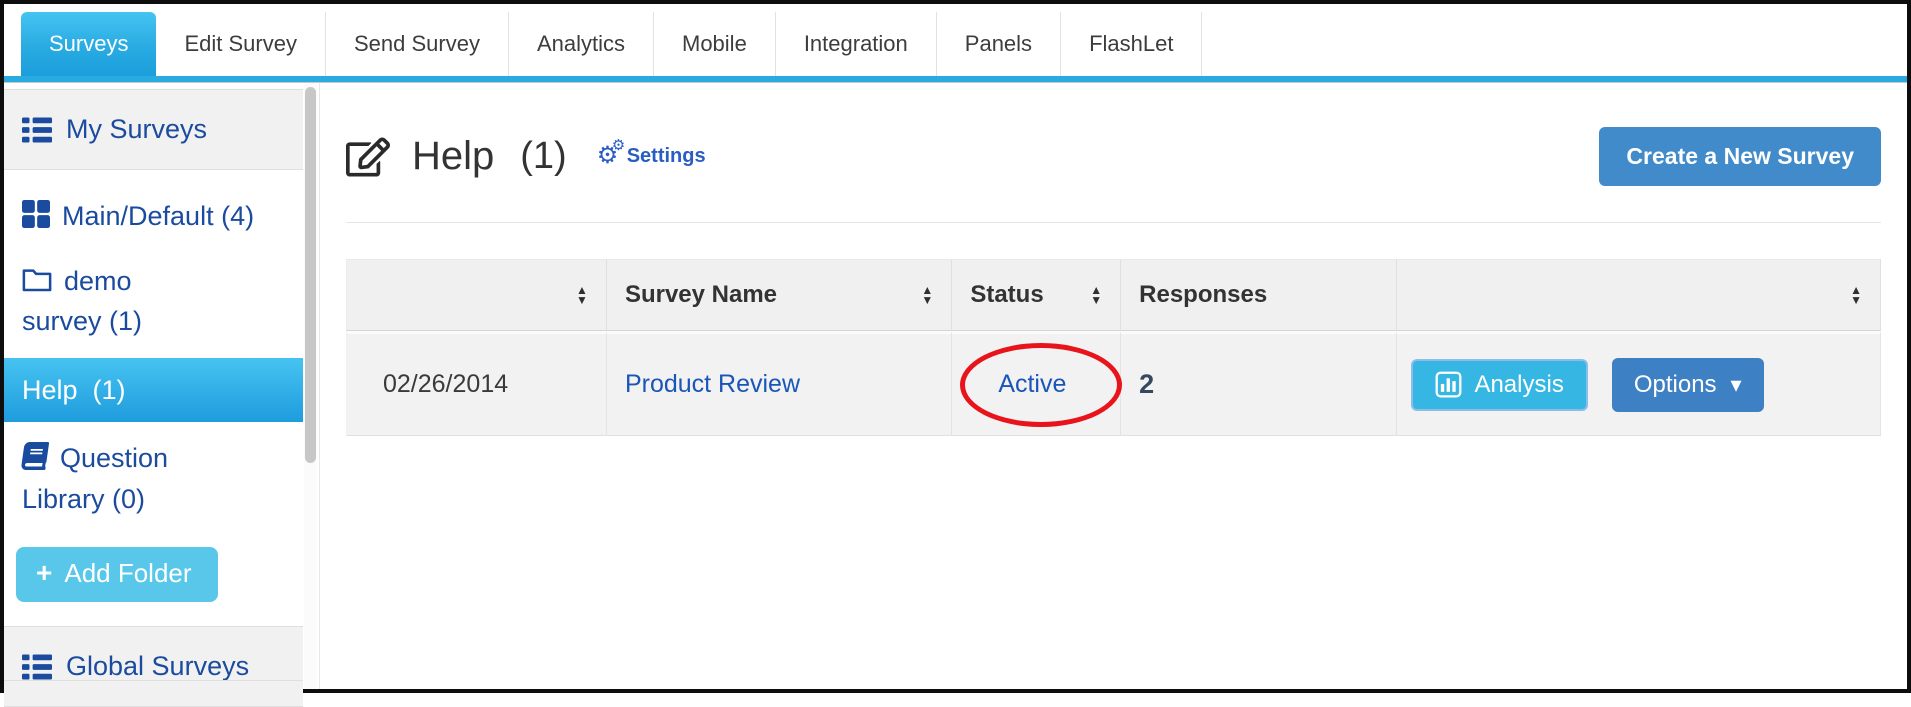 This screenshot has width=1911, height=707. Describe the element at coordinates (612, 153) in the screenshot. I see `gears-icon` at that location.